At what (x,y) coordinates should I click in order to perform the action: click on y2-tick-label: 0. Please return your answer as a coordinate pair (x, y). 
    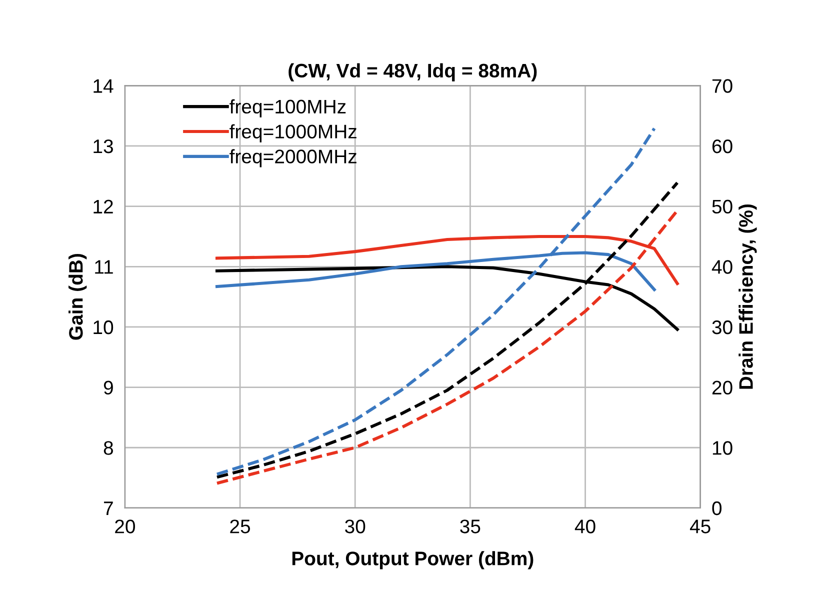
    Looking at the image, I should click on (717, 508).